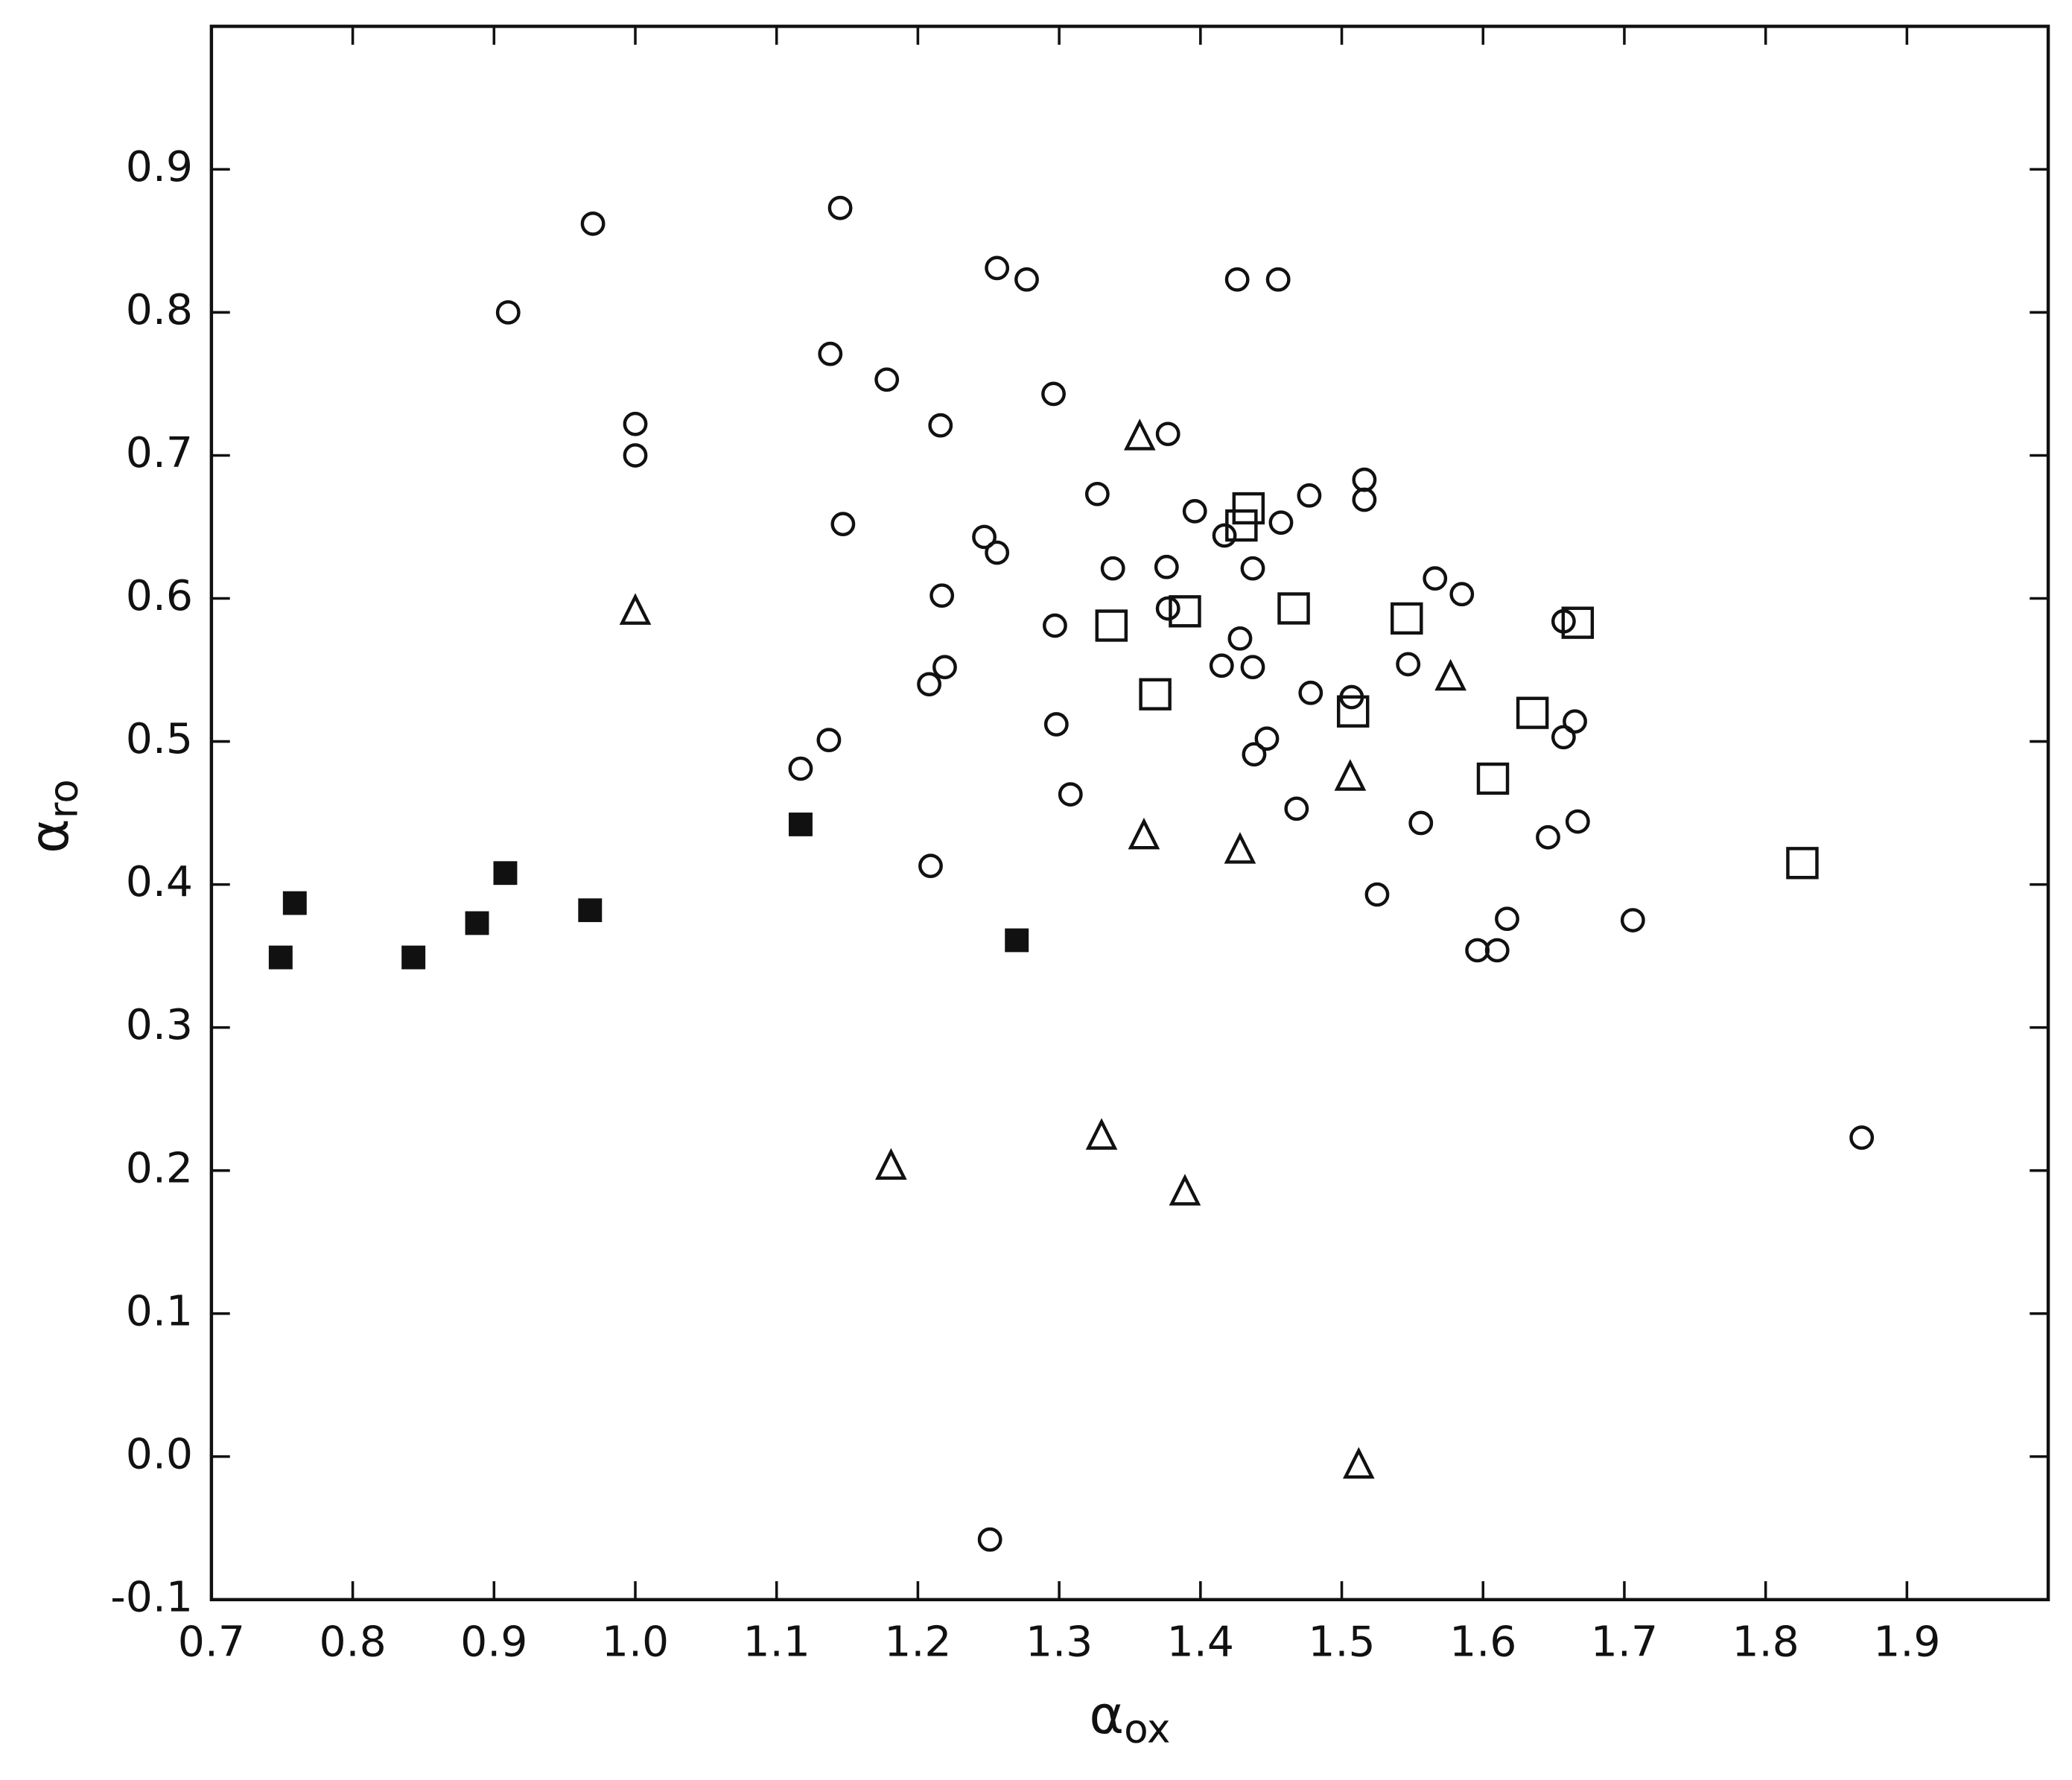  Describe the element at coordinates (160, 1310) in the screenshot. I see `y-tick-label: 0.1` at that location.